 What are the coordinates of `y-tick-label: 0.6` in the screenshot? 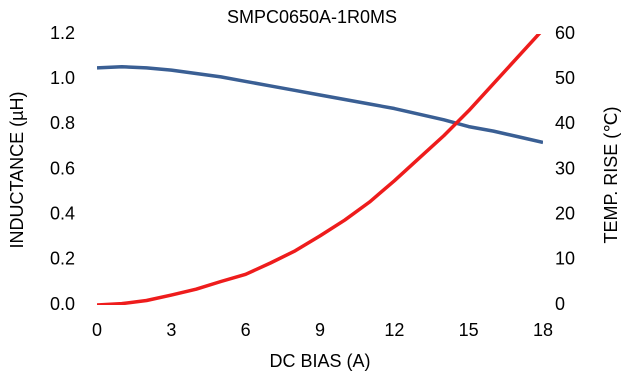 It's located at (62, 168).